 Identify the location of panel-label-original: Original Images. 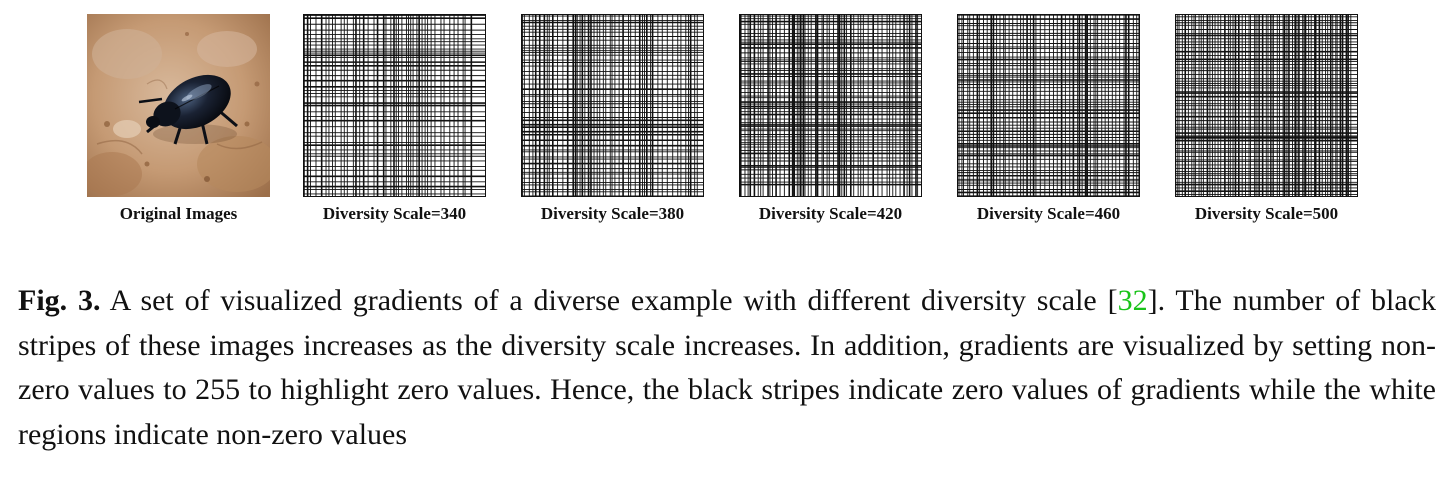
(178, 213).